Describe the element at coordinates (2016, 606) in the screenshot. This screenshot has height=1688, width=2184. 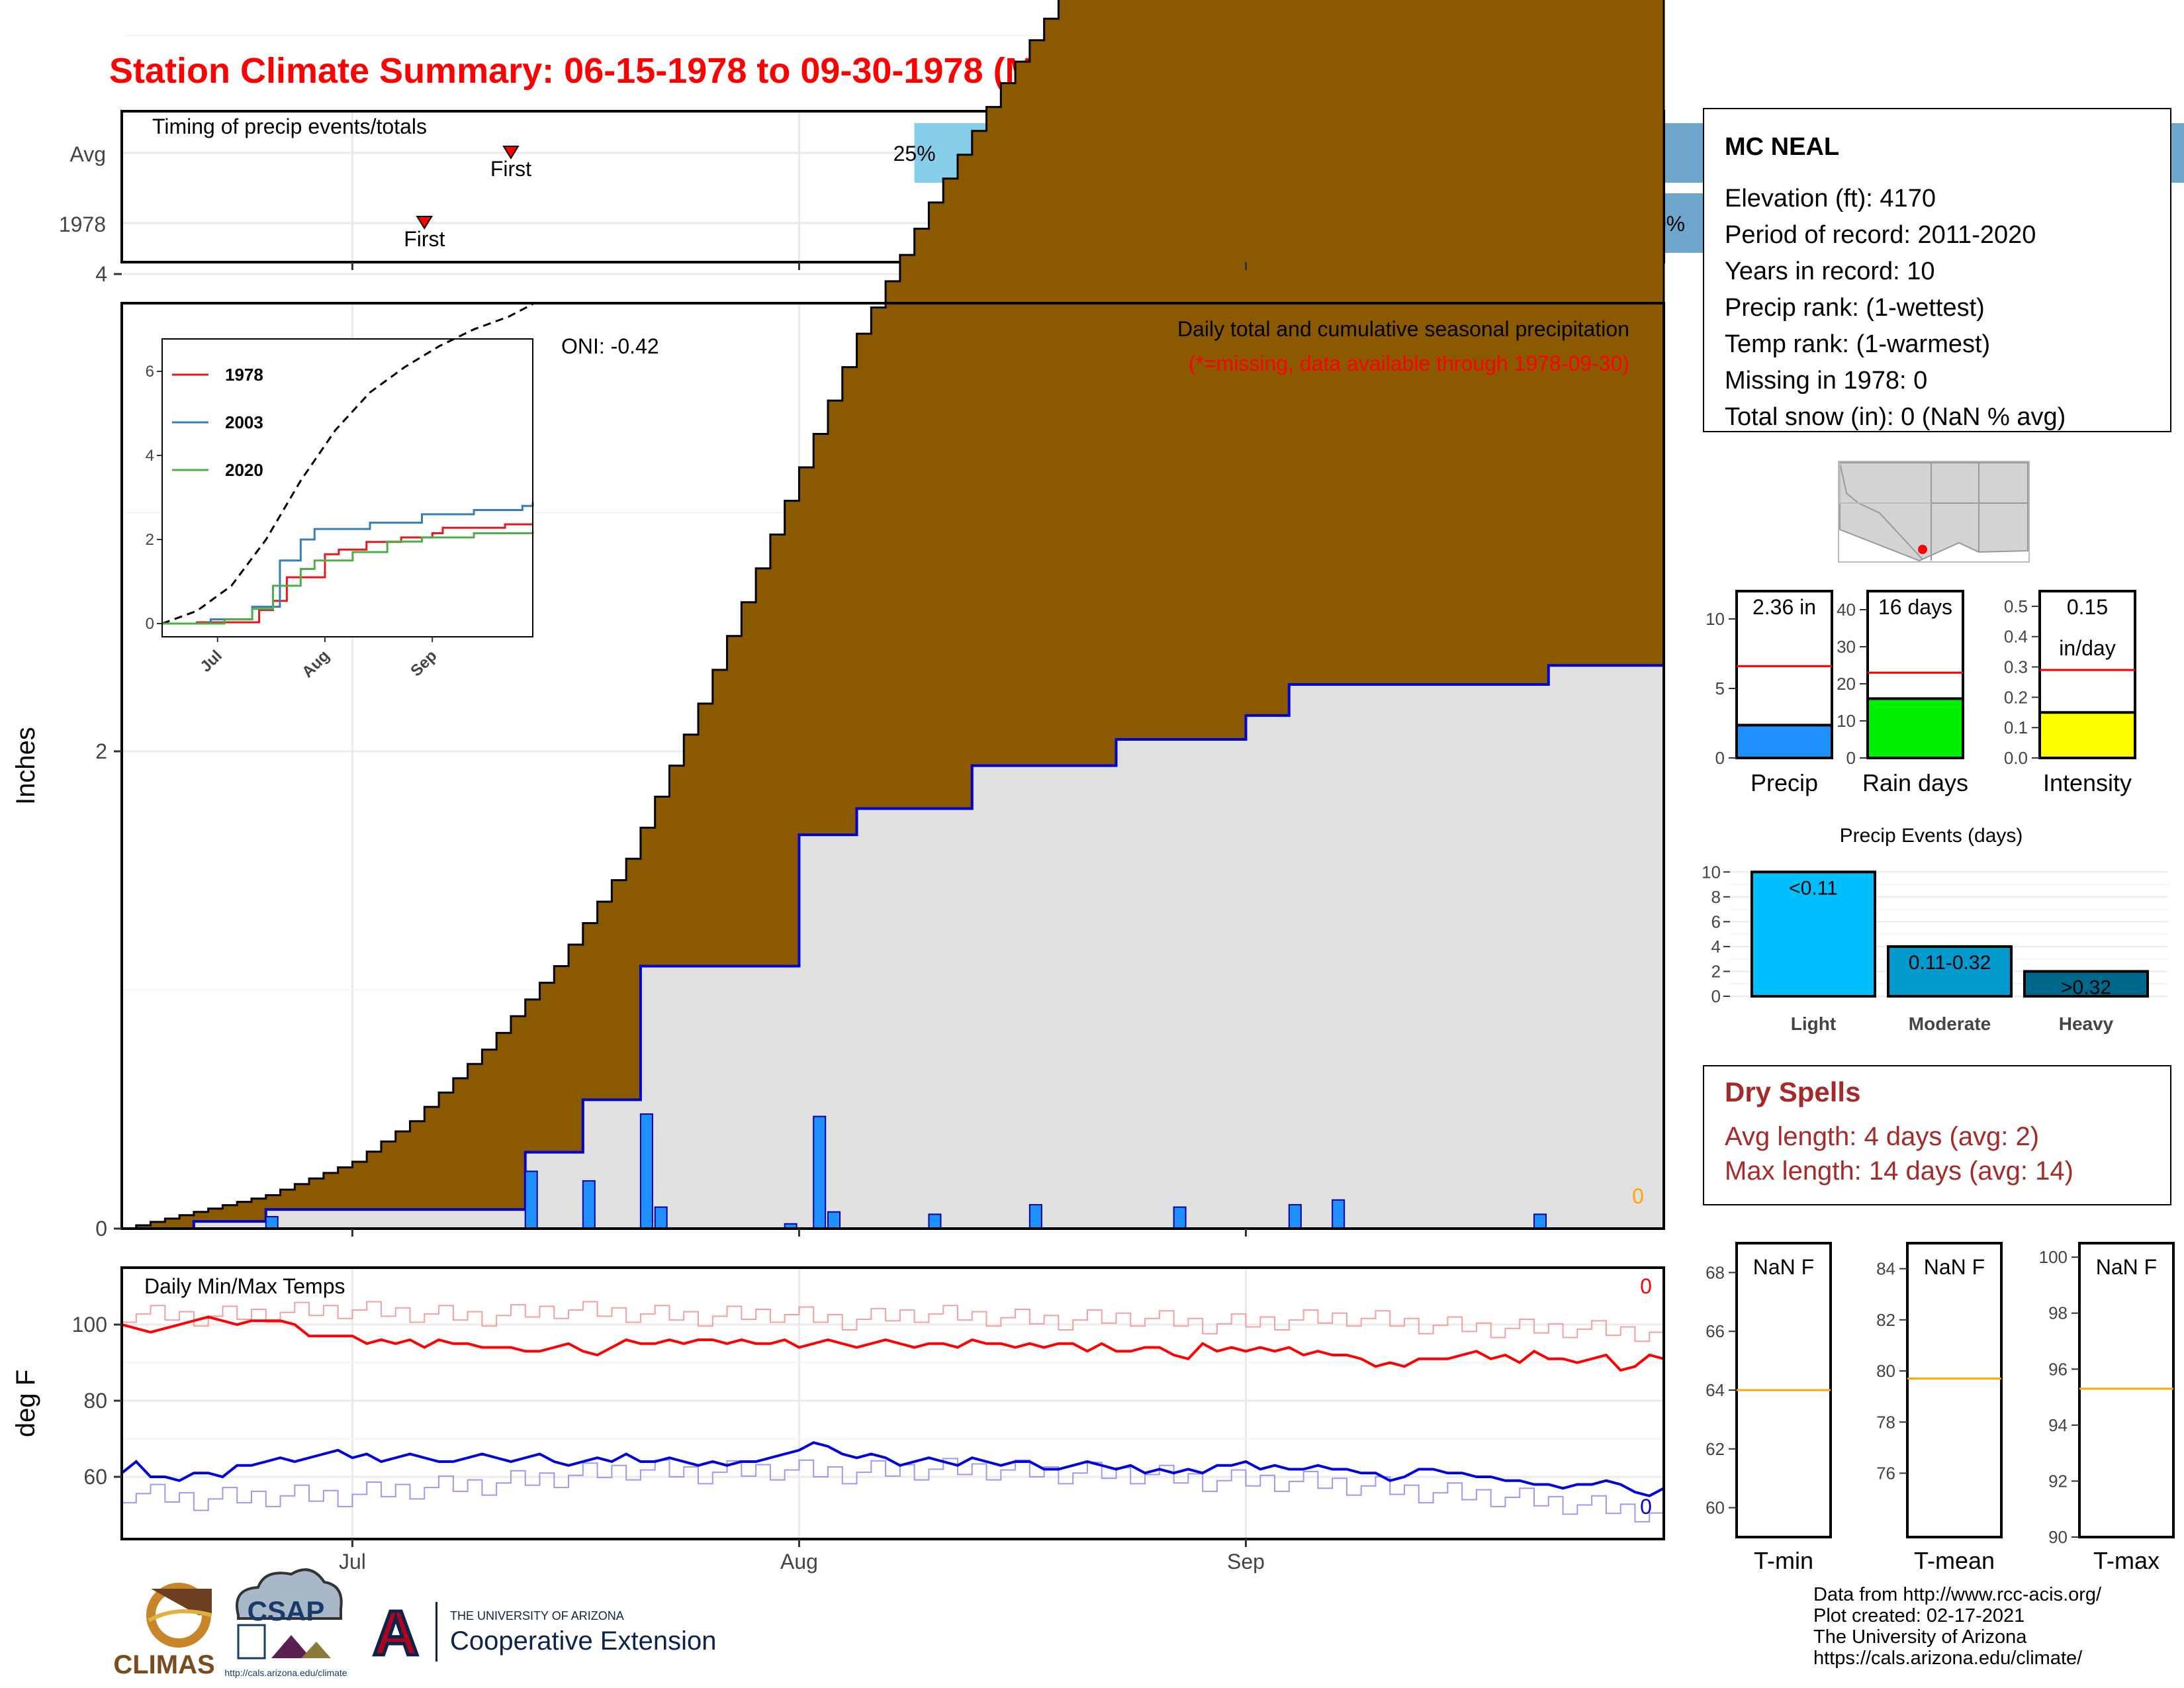
I see `summary-bar-tick-label: 0.5` at that location.